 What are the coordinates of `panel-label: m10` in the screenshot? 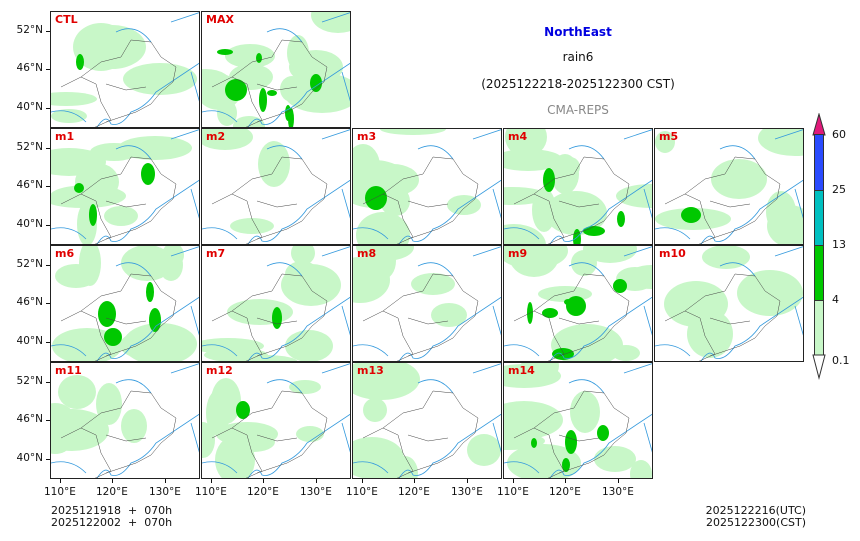 It's located at (672, 253).